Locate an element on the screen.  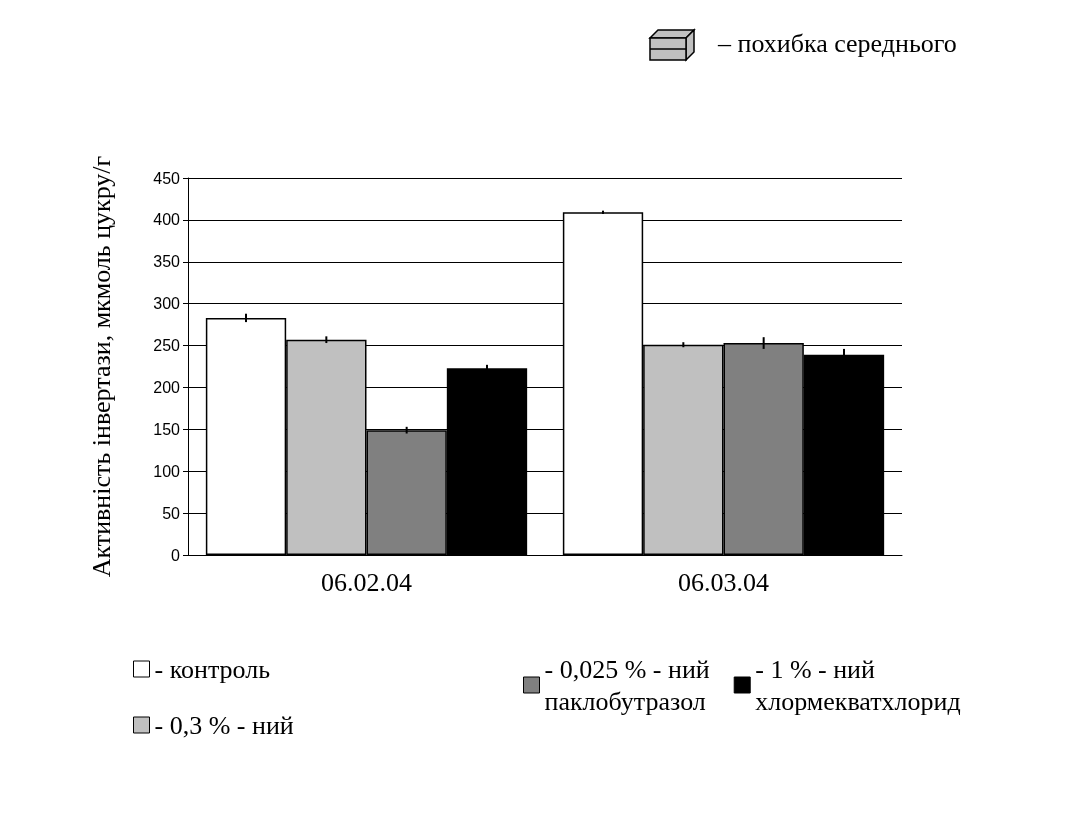
y-axis-title: Активність інвертази, мкмоль цукру/г is located at coordinates (101, 366).